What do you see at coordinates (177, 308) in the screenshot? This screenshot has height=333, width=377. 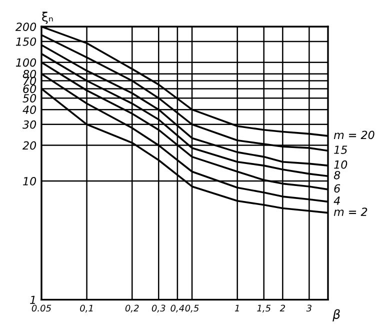 I see `x-tick-label: 0,4` at bounding box center [177, 308].